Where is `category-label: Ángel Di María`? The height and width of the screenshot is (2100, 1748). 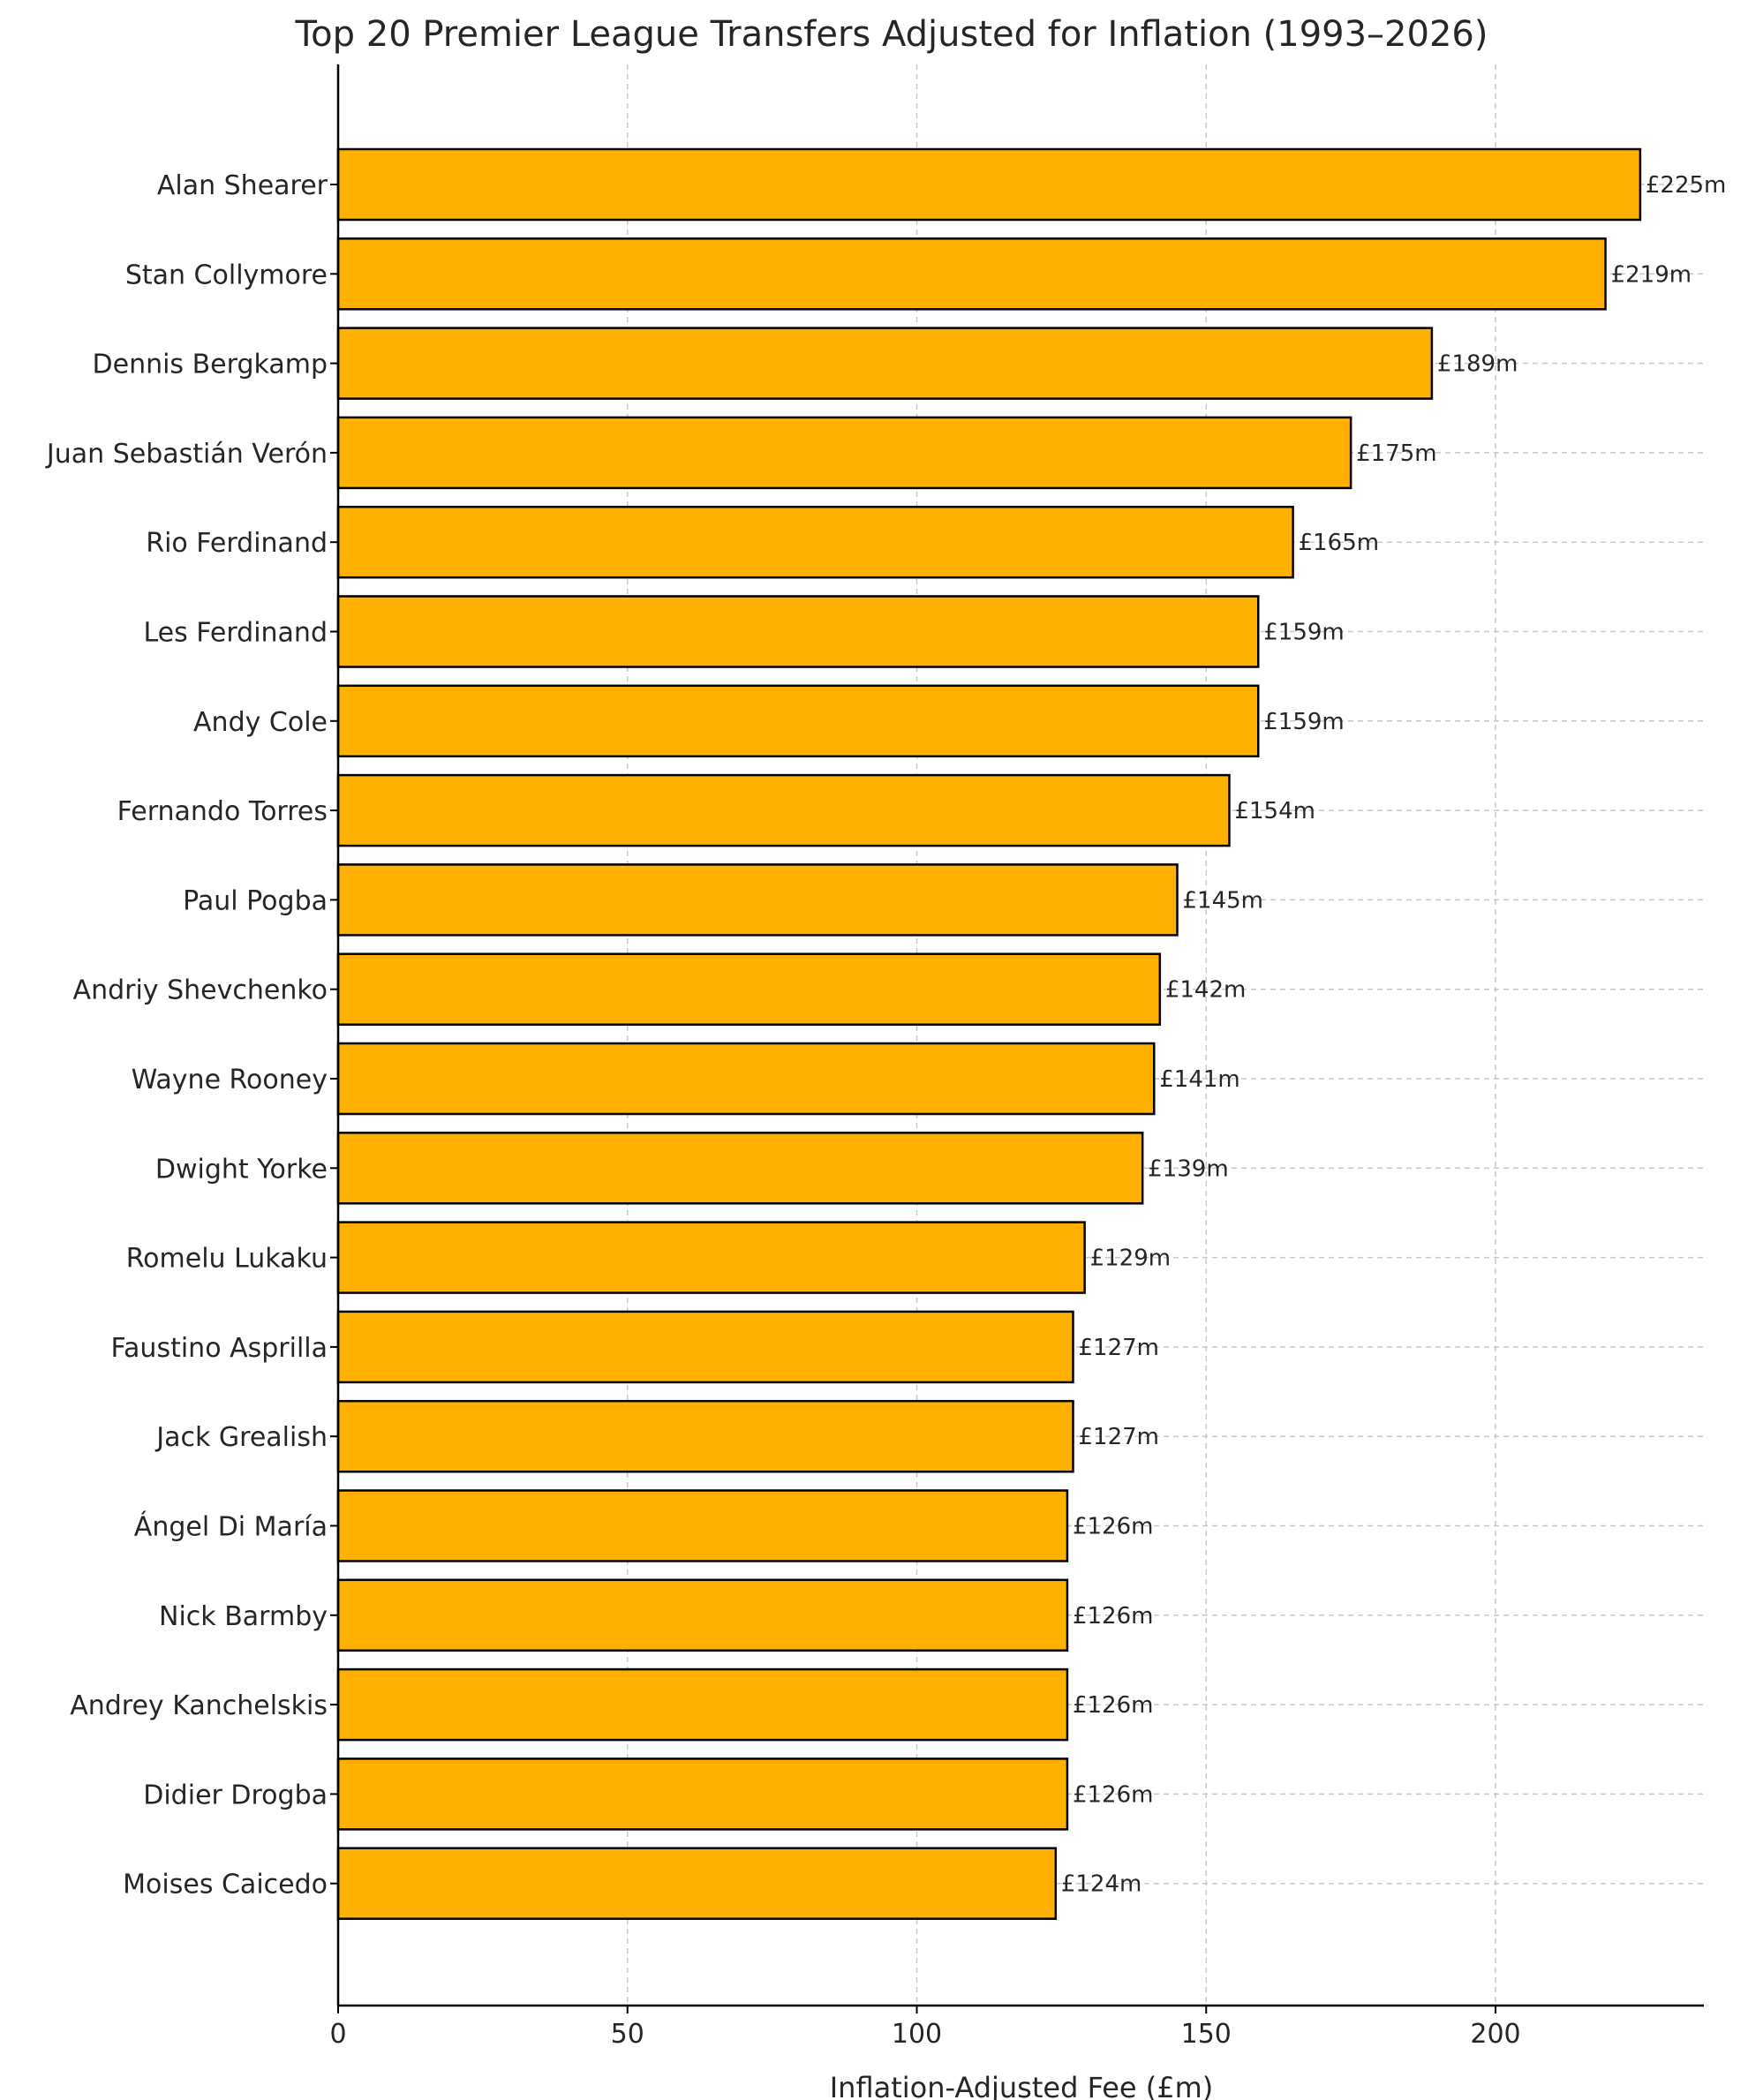 category-label: Ángel Di María is located at coordinates (231, 1527).